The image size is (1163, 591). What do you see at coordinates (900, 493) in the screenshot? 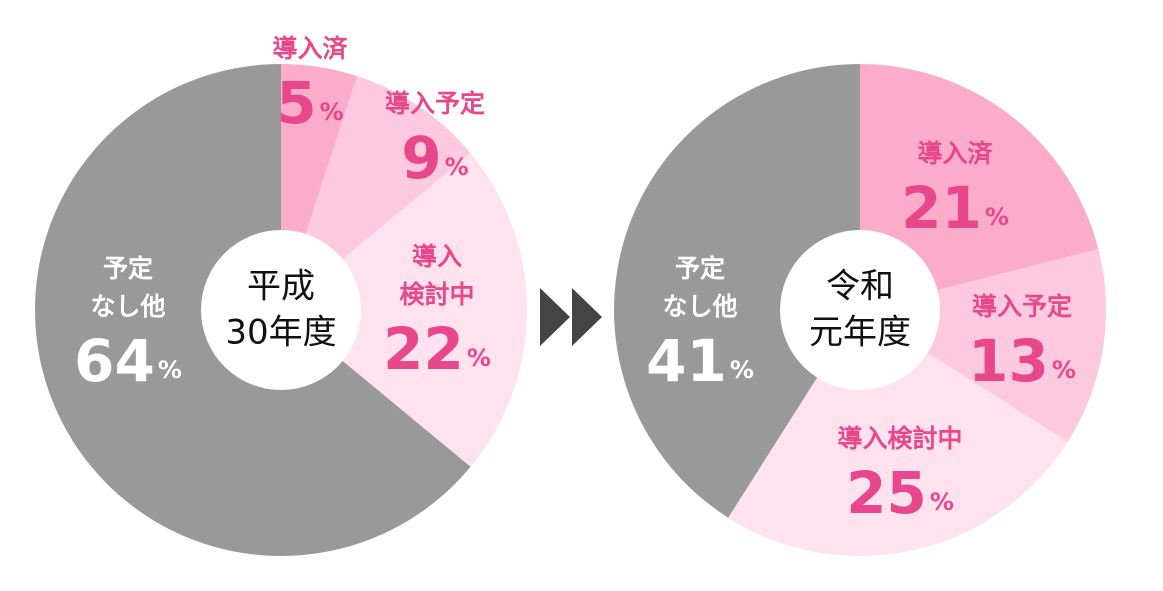
I see `value-label: 25%` at bounding box center [900, 493].